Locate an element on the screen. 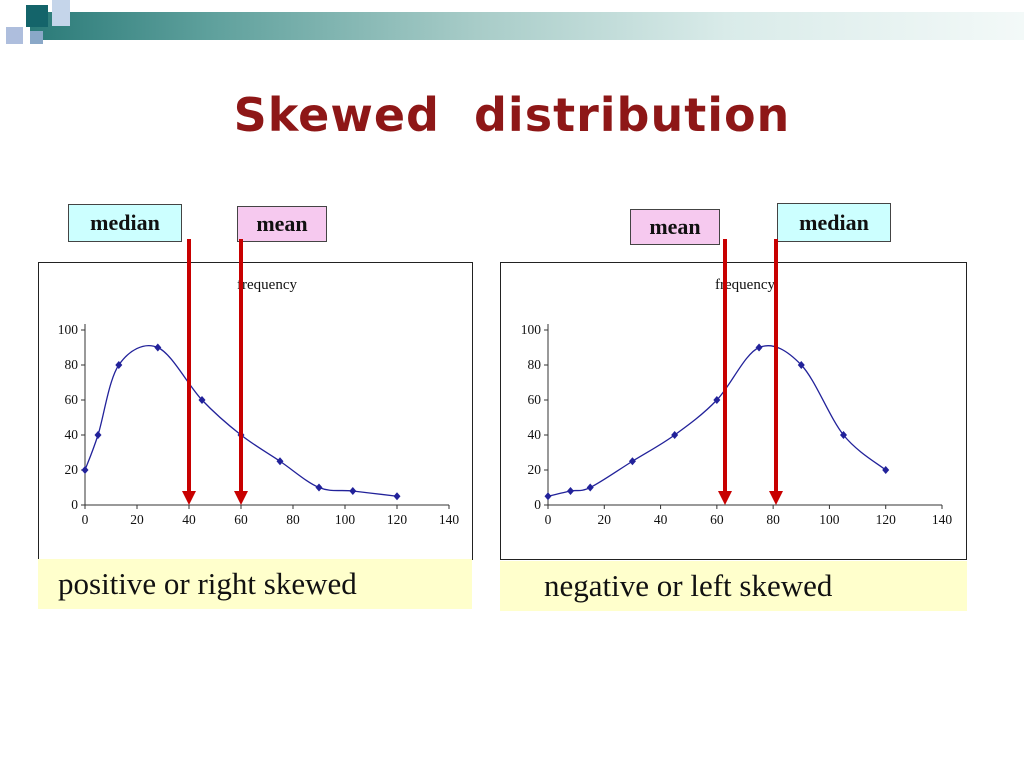 This screenshot has width=1024, height=768. decorative-band is located at coordinates (527, 26).